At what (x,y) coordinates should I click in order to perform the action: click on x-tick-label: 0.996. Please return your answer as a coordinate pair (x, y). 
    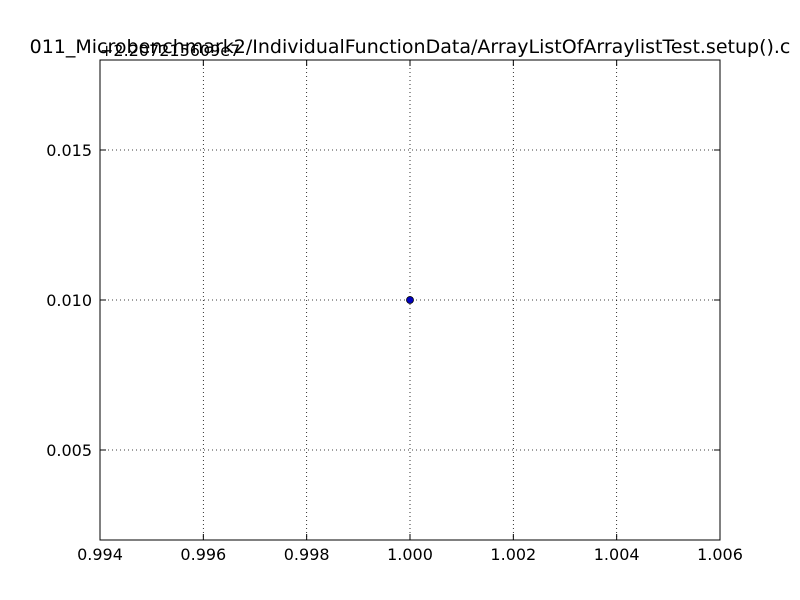
    Looking at the image, I should click on (203, 554).